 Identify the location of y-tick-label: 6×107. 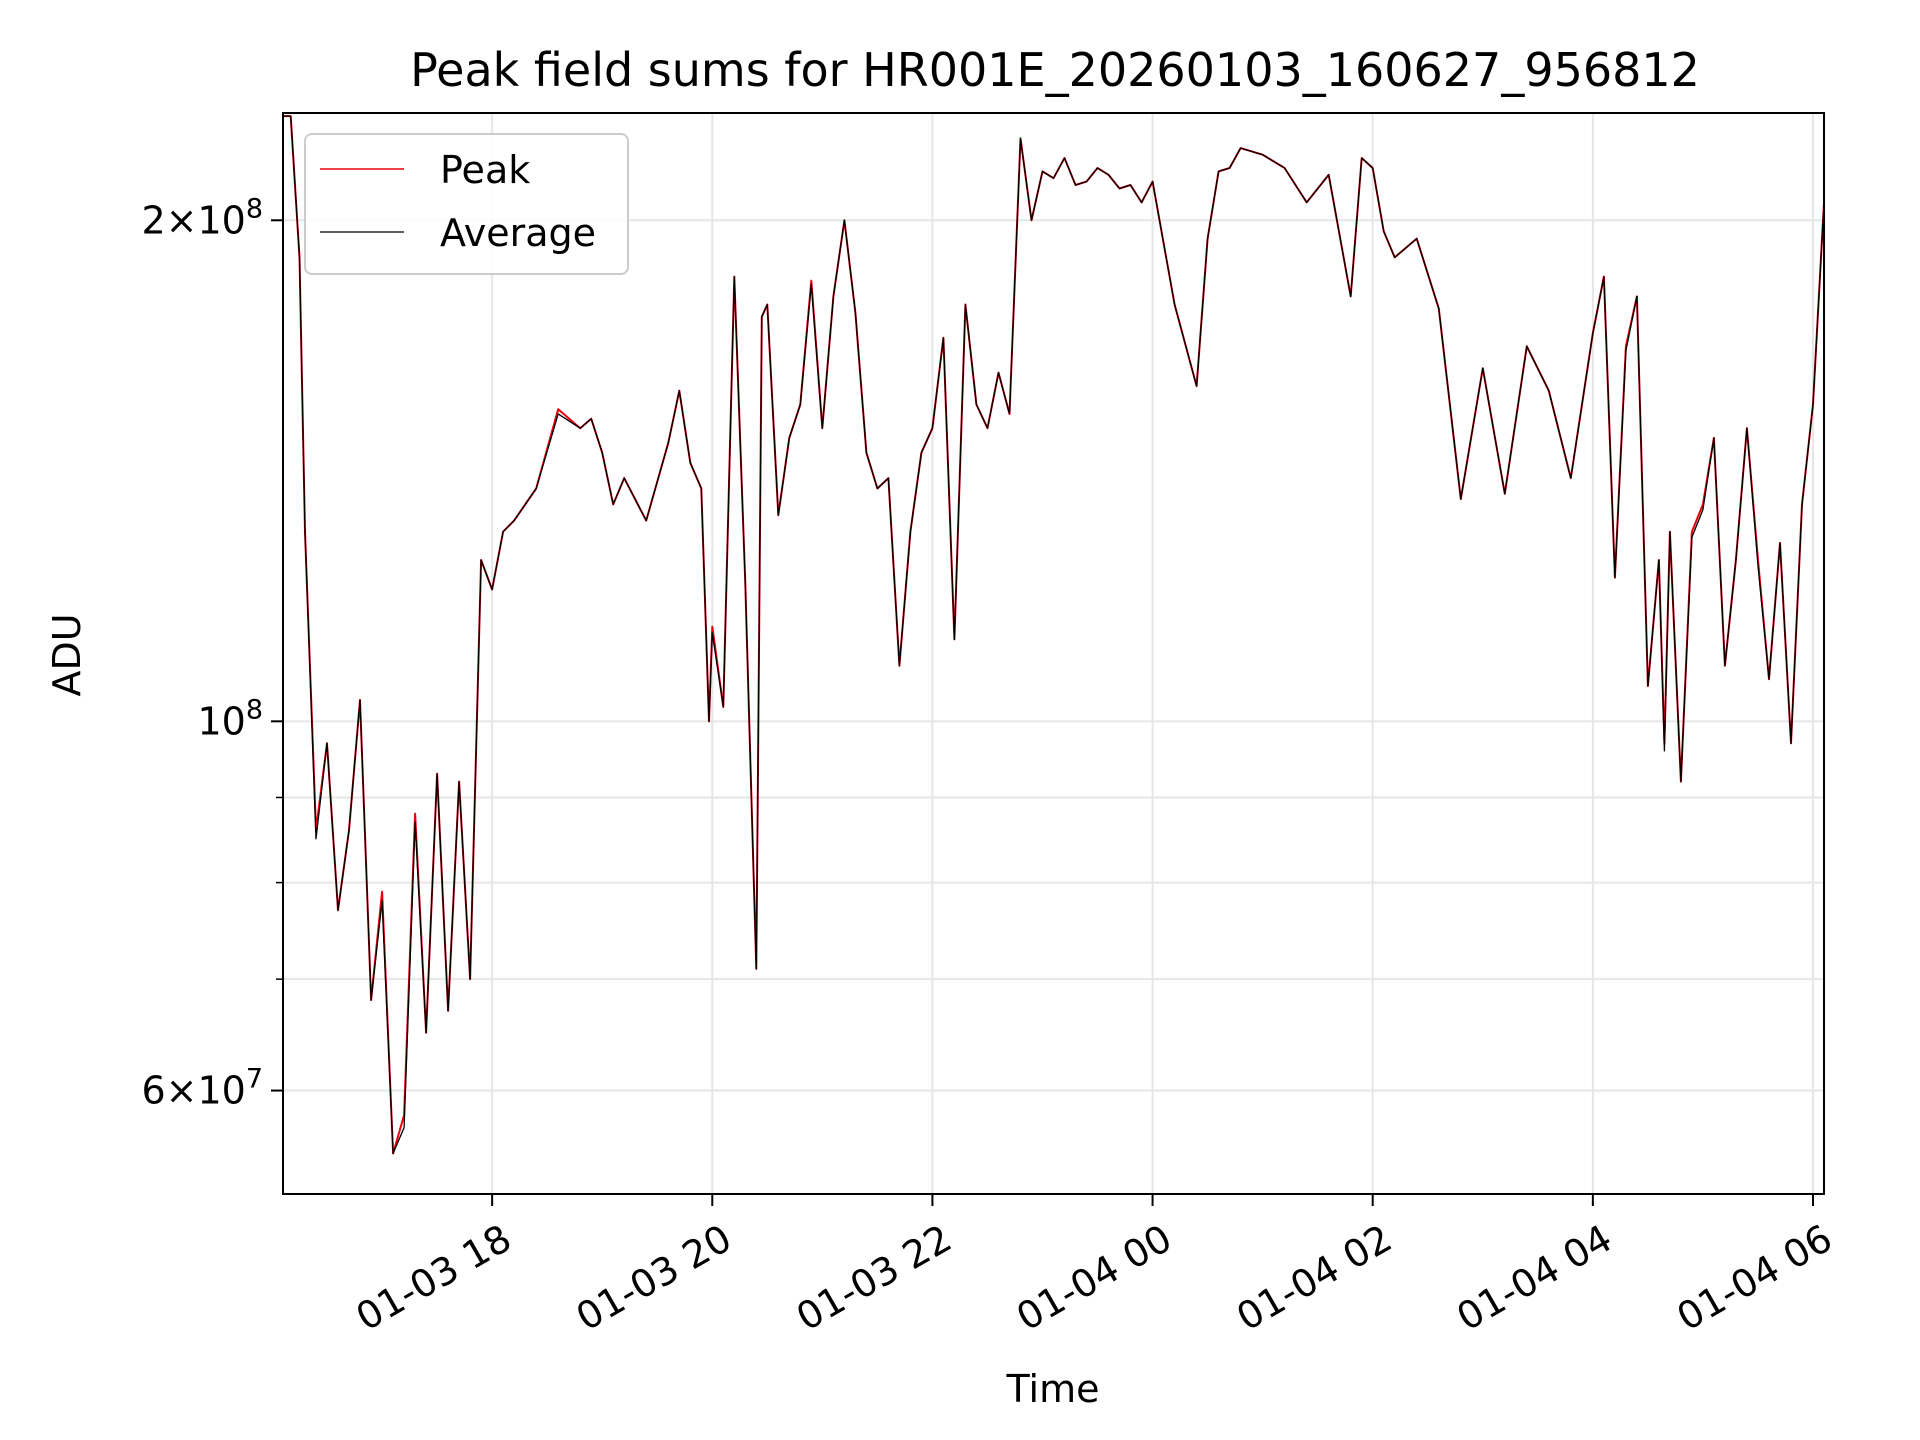
(202, 1088).